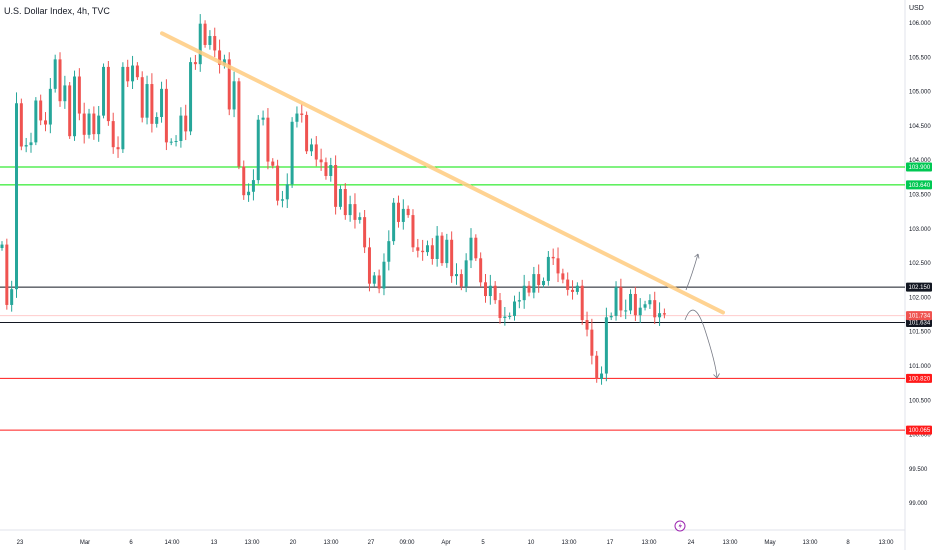  What do you see at coordinates (920, 168) in the screenshot?
I see `level-badge-0-text: 103.900` at bounding box center [920, 168].